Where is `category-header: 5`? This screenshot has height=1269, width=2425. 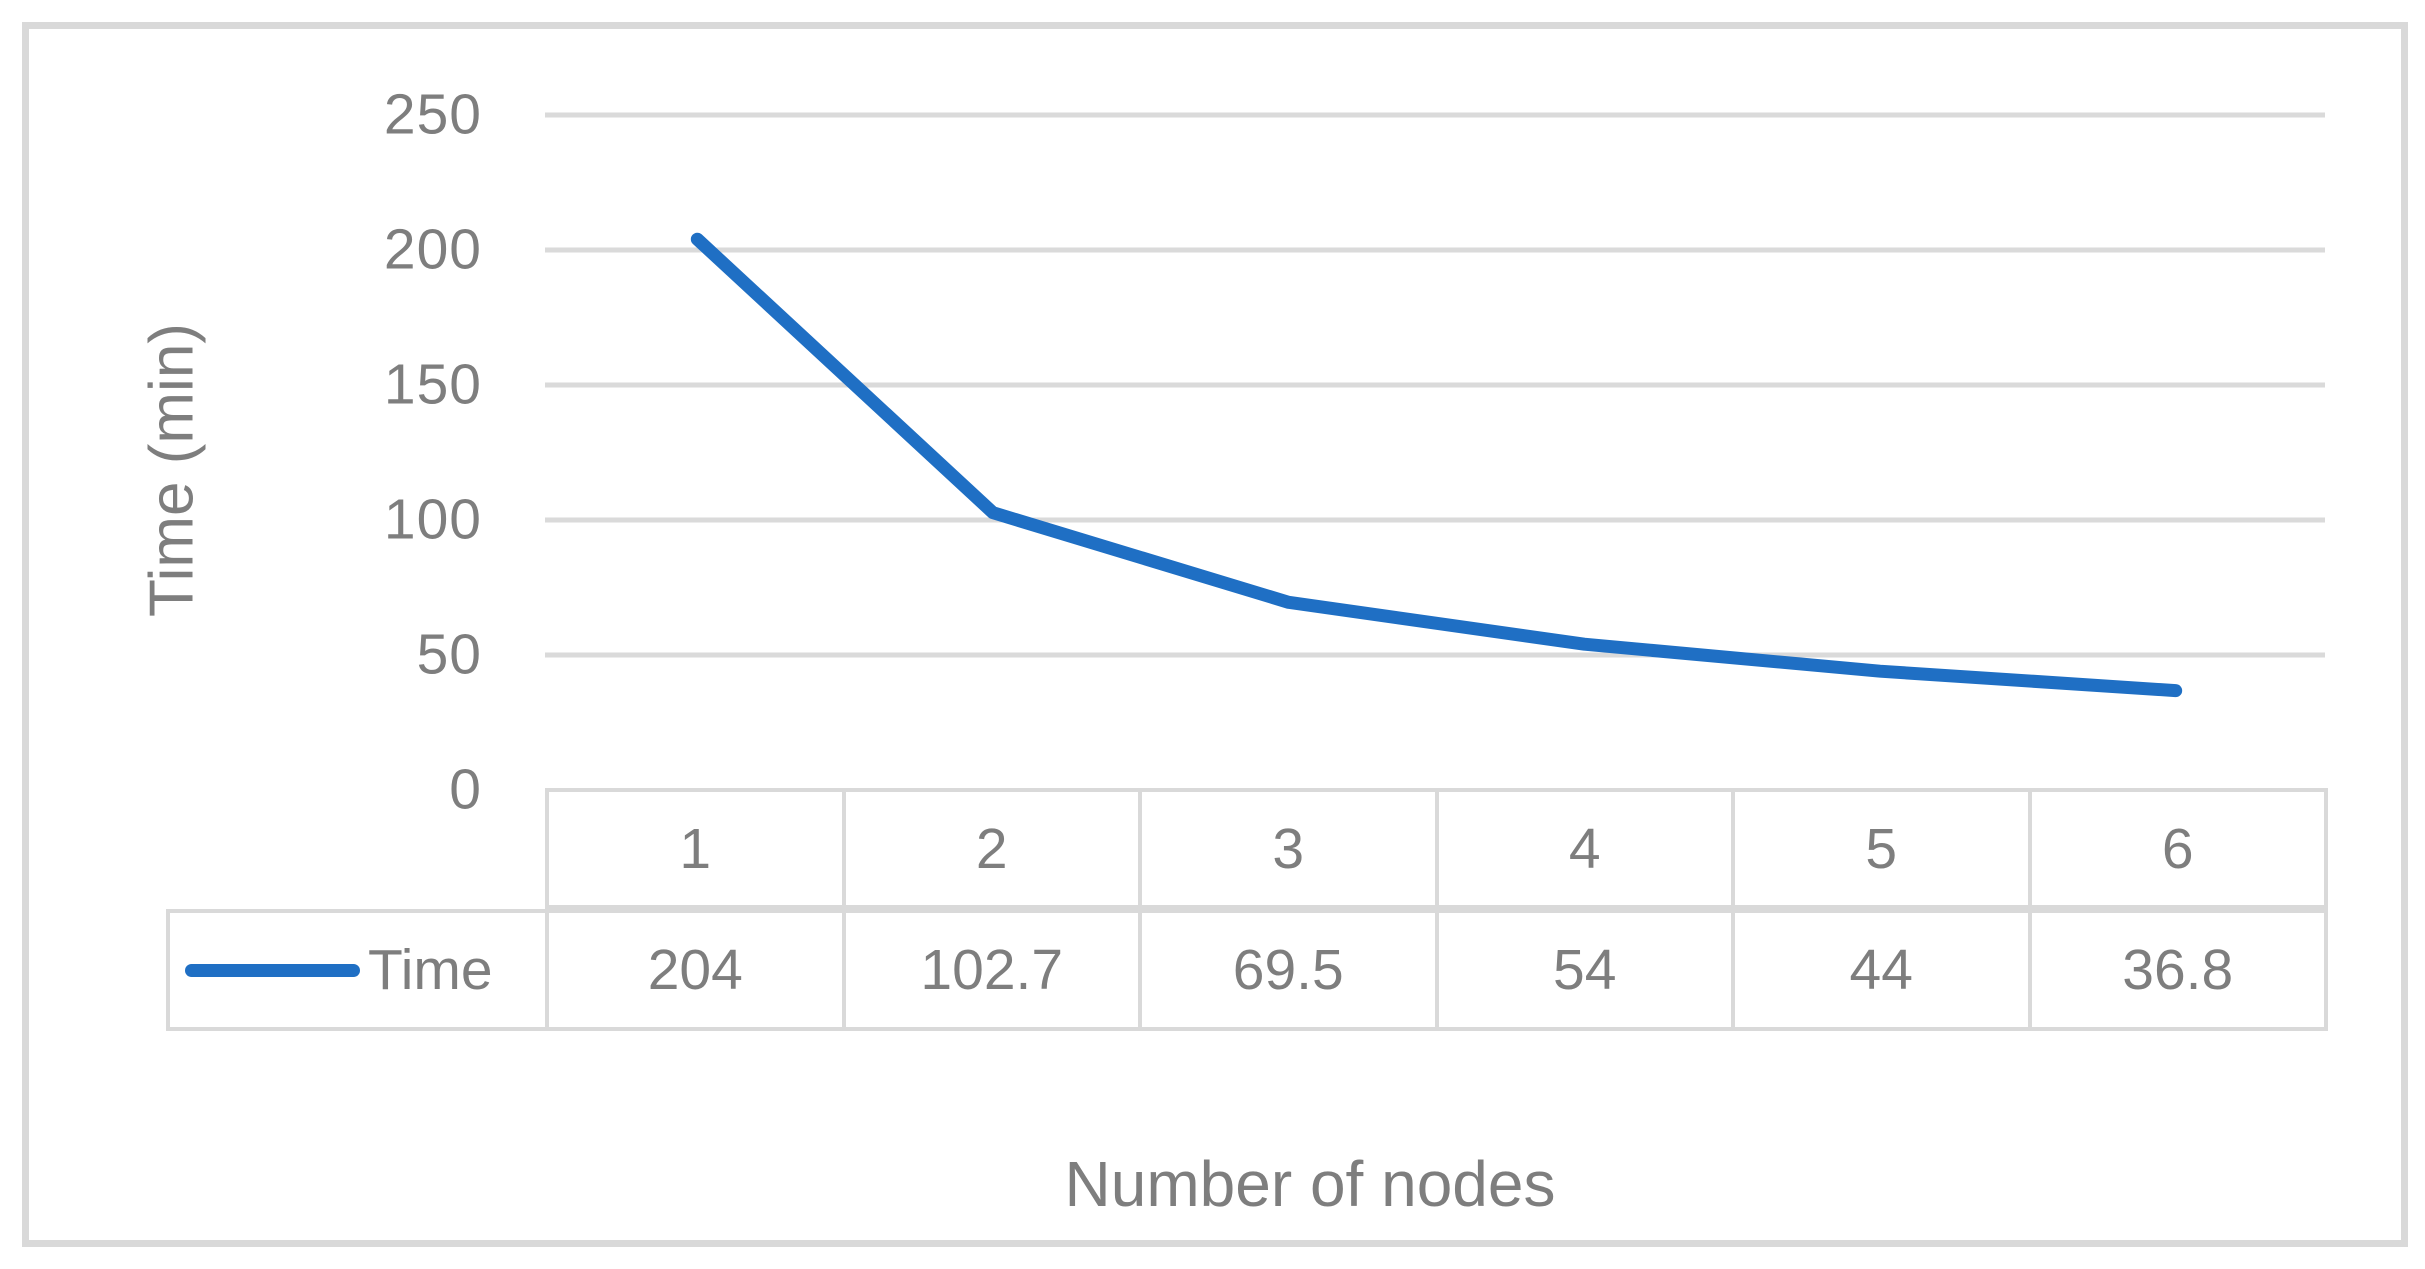
category-header: 5 is located at coordinates (1881, 848).